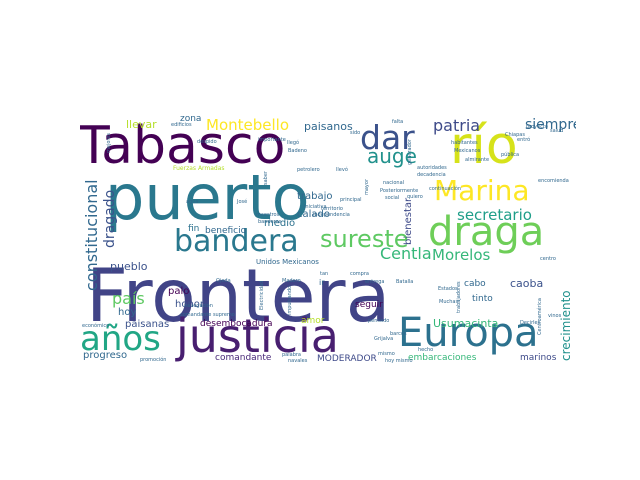 Image resolution: width=640 pixels, height=480 pixels. What do you see at coordinates (236, 241) in the screenshot?
I see `word: bandera` at bounding box center [236, 241].